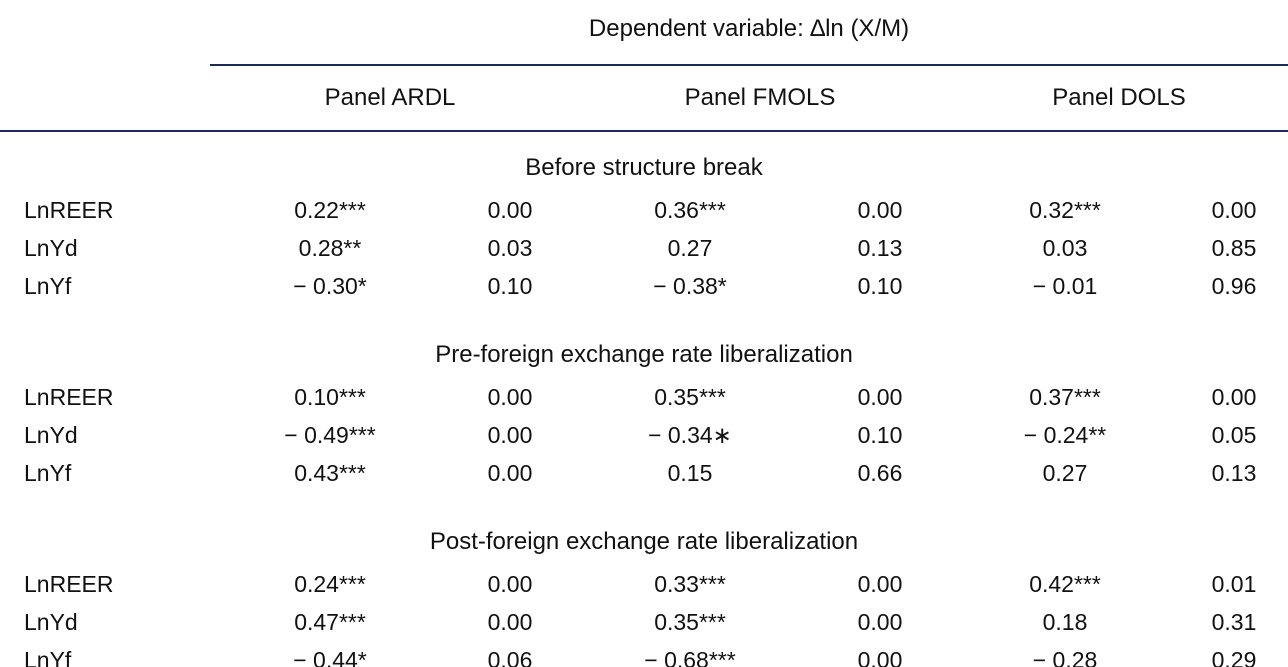  I want to click on pvalue-cell: 0.03, so click(510, 247).